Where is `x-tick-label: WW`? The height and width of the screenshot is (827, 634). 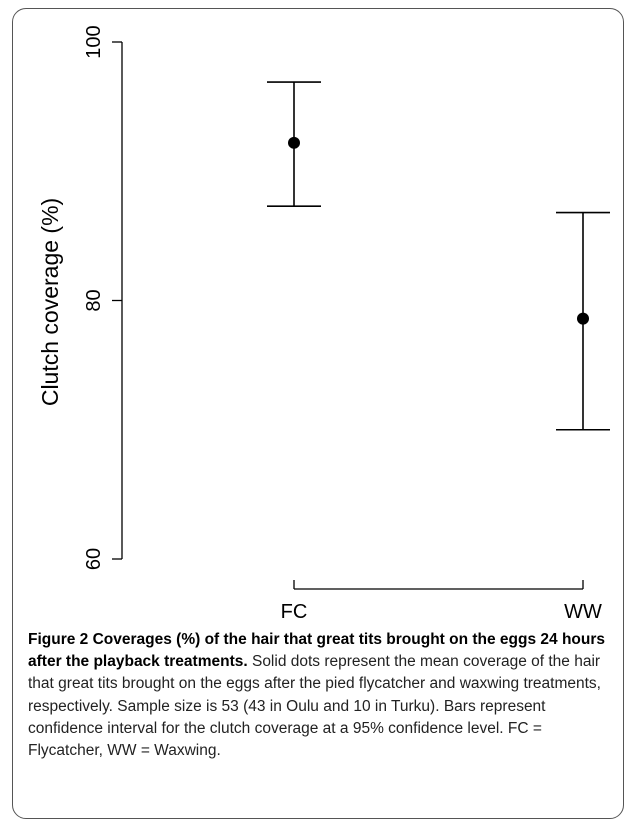 x-tick-label: WW is located at coordinates (583, 612).